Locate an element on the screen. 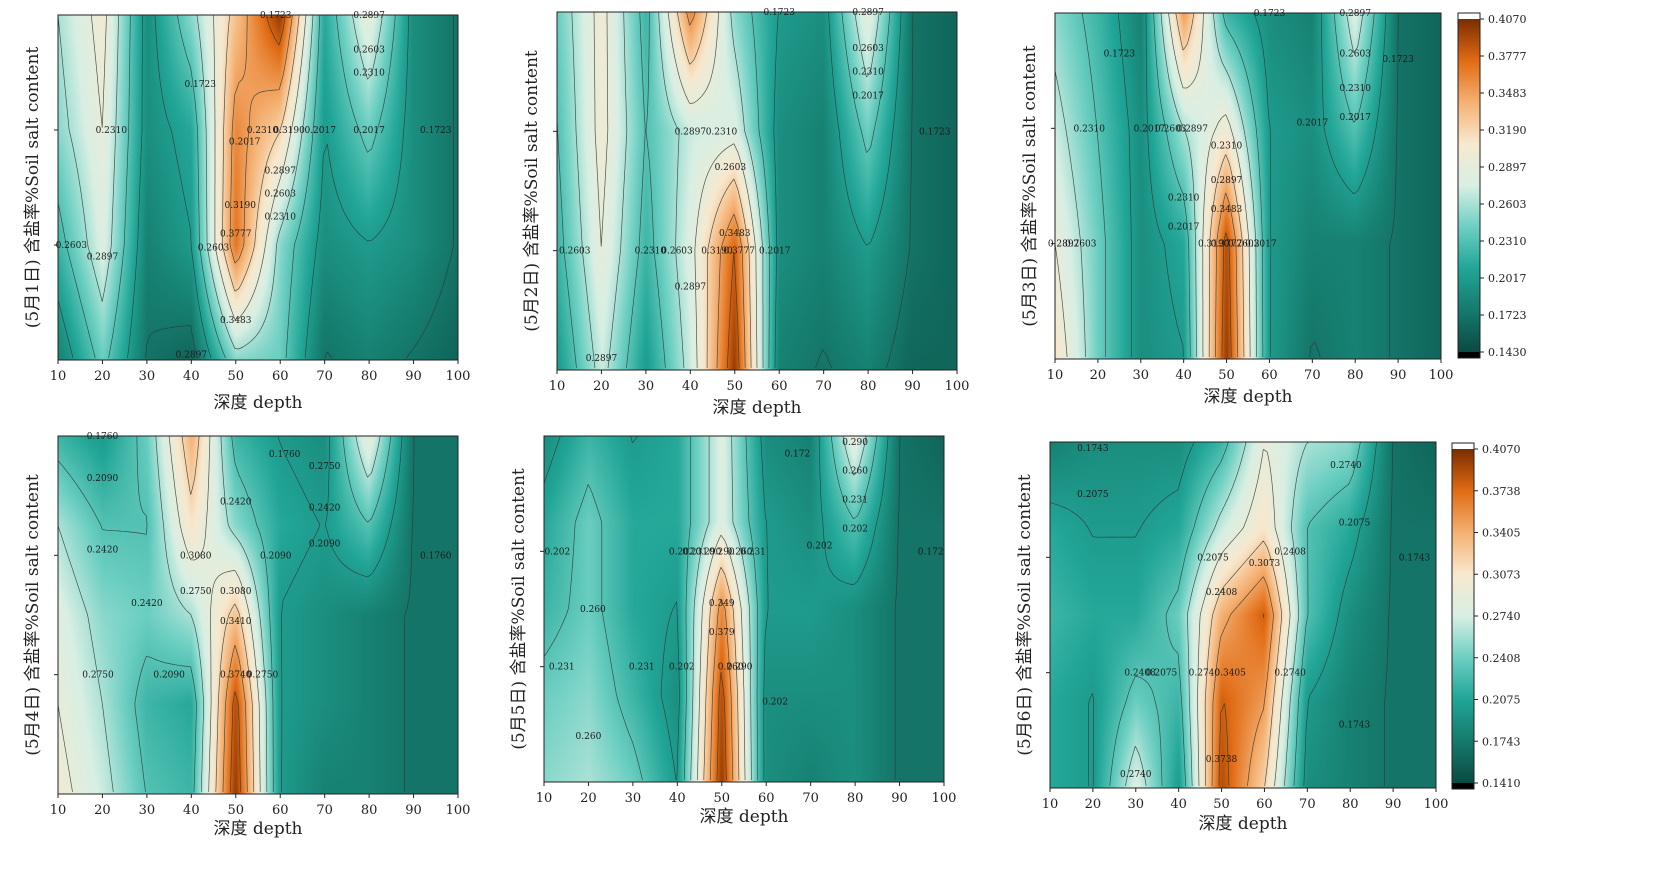 This screenshot has width=1654, height=896. heatmap-surface is located at coordinates (258, 615).